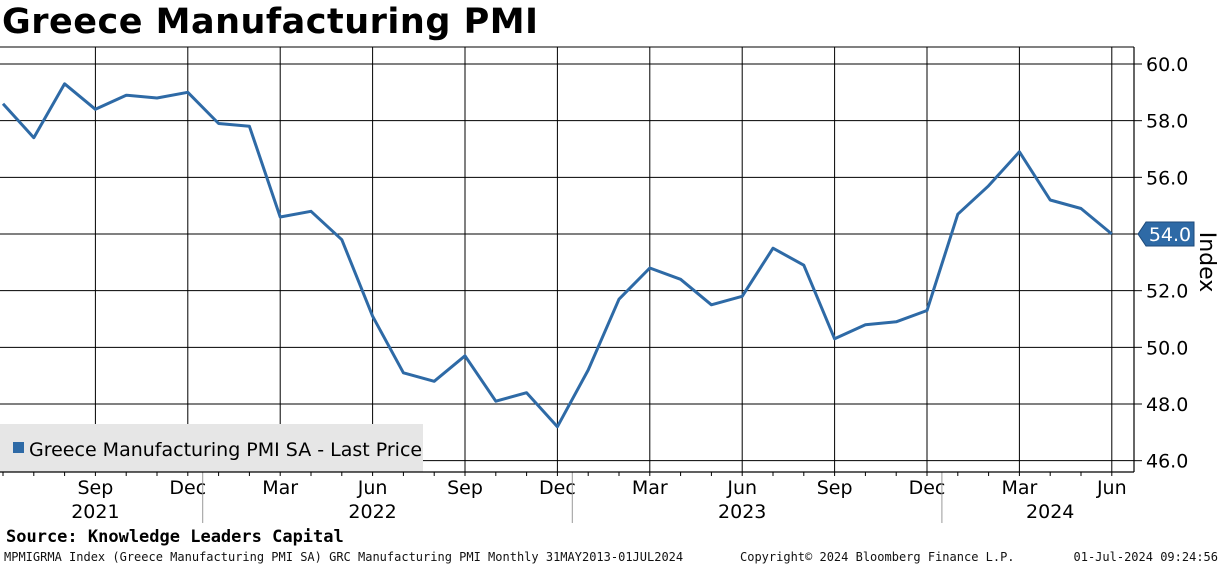 The height and width of the screenshot is (566, 1224). What do you see at coordinates (95, 512) in the screenshot?
I see `x-year-label: 2021` at bounding box center [95, 512].